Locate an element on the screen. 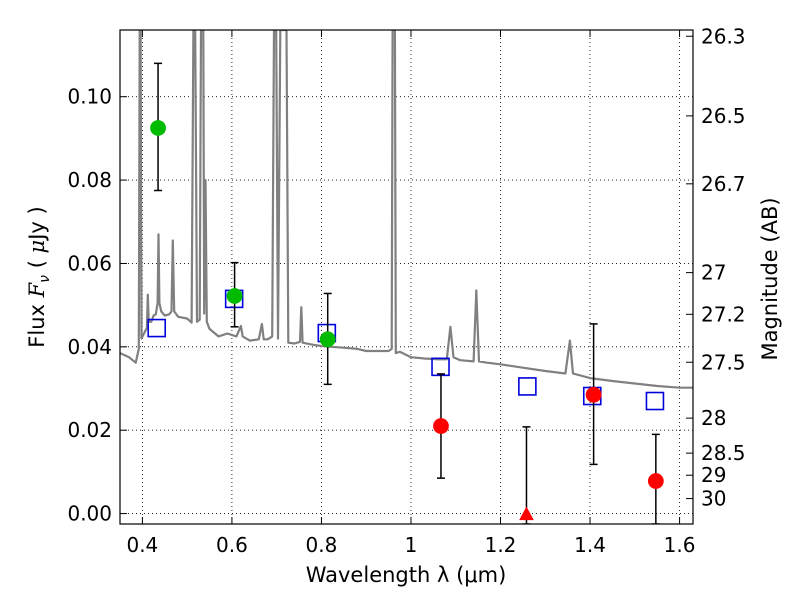 Image resolution: width=800 pixels, height=600 pixels. magnitude-tick-label: 28.5 is located at coordinates (723, 453).